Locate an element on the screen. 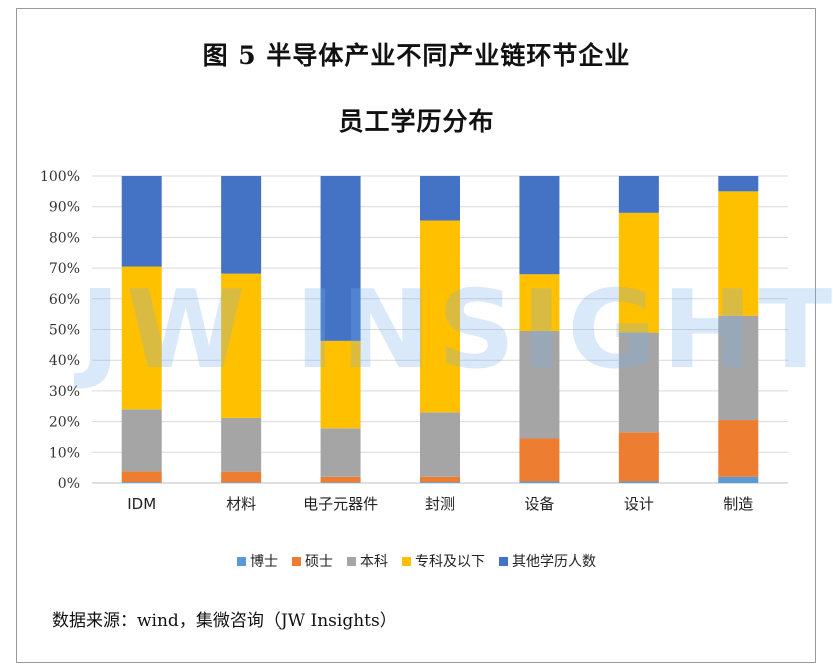 Image resolution: width=833 pixels, height=672 pixels. legend-item: 其他学历人数 is located at coordinates (547, 561).